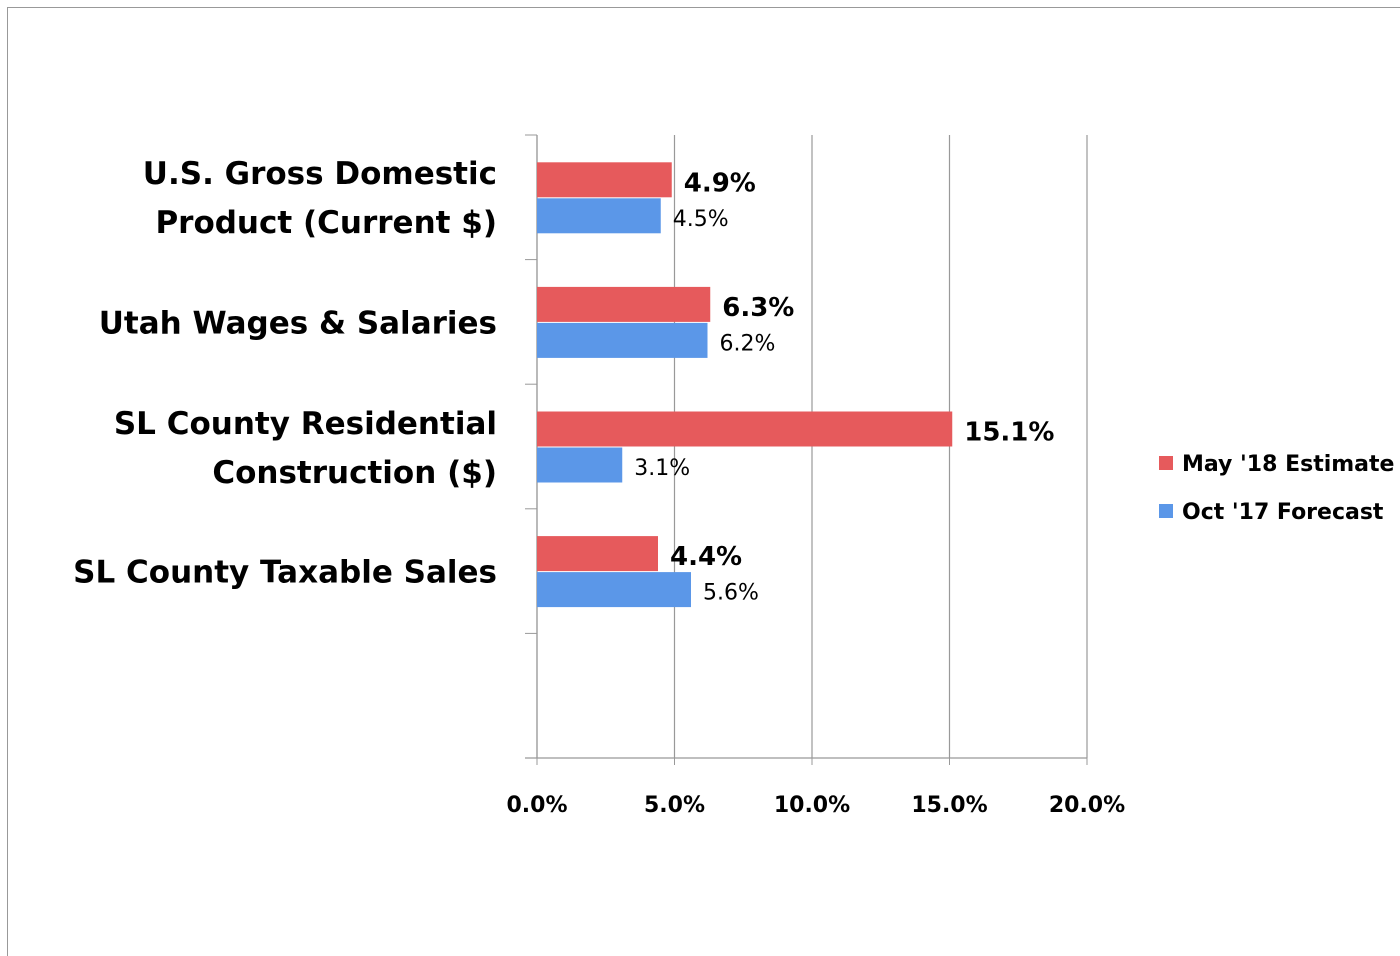  What do you see at coordinates (662, 468) in the screenshot?
I see `value-label: 3.1%` at bounding box center [662, 468].